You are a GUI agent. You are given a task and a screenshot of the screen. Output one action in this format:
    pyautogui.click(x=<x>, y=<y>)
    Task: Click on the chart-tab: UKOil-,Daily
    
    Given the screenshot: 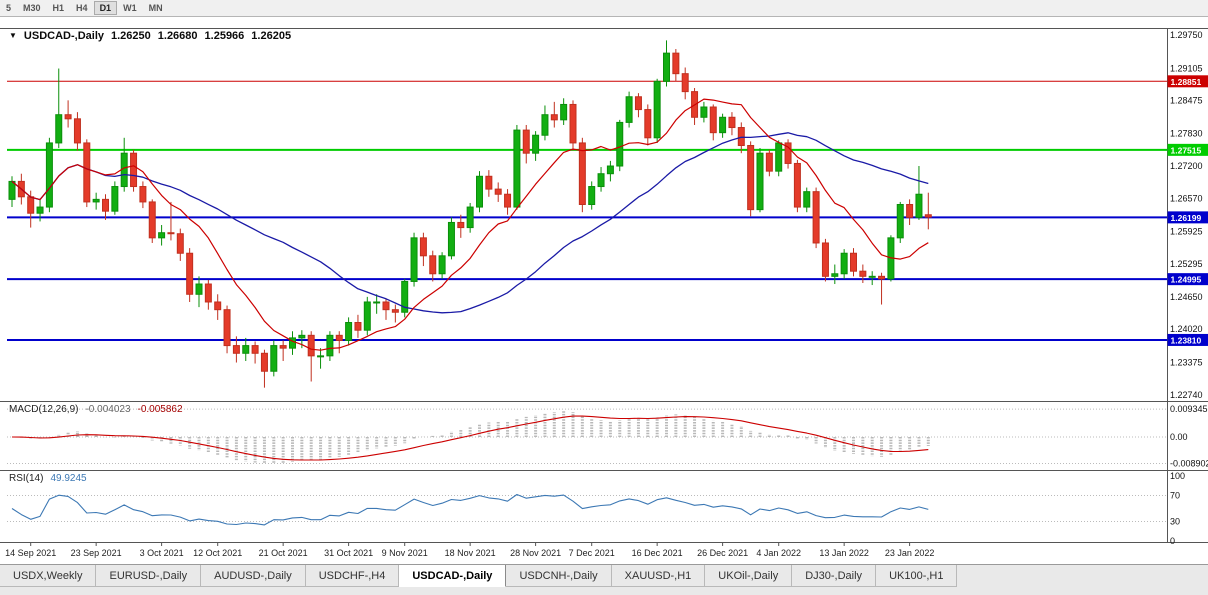 What is the action you would take?
    pyautogui.click(x=749, y=576)
    